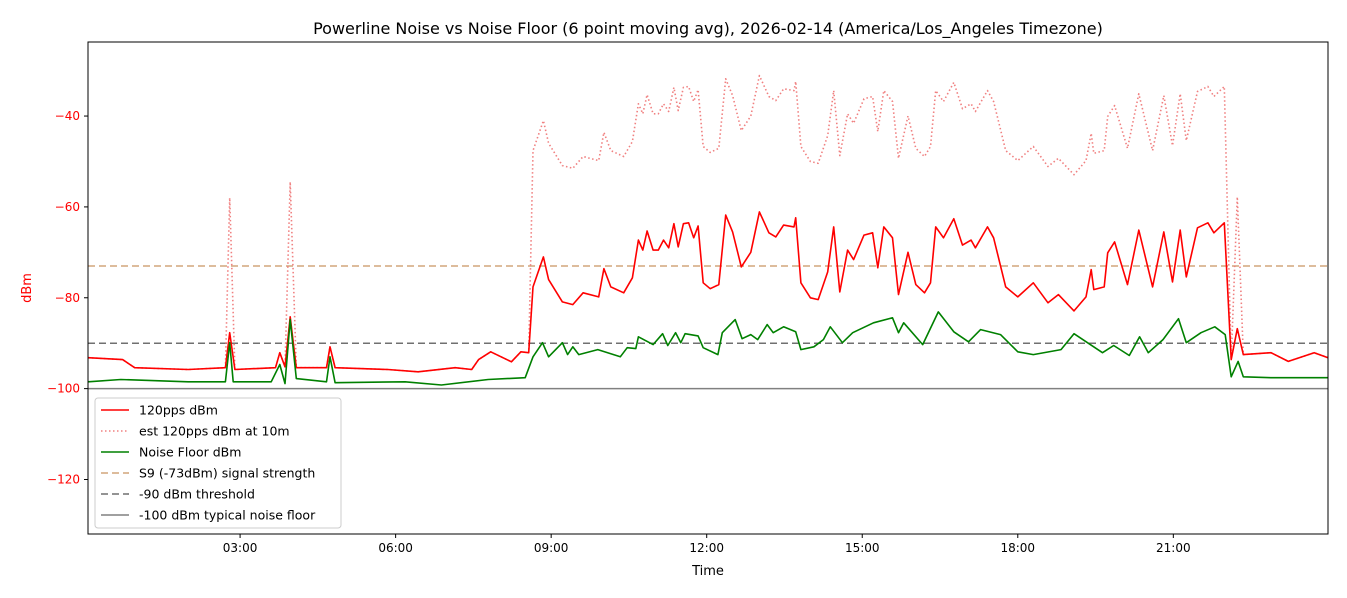 The height and width of the screenshot is (598, 1347). I want to click on x-tick-label: 12:00, so click(706, 548).